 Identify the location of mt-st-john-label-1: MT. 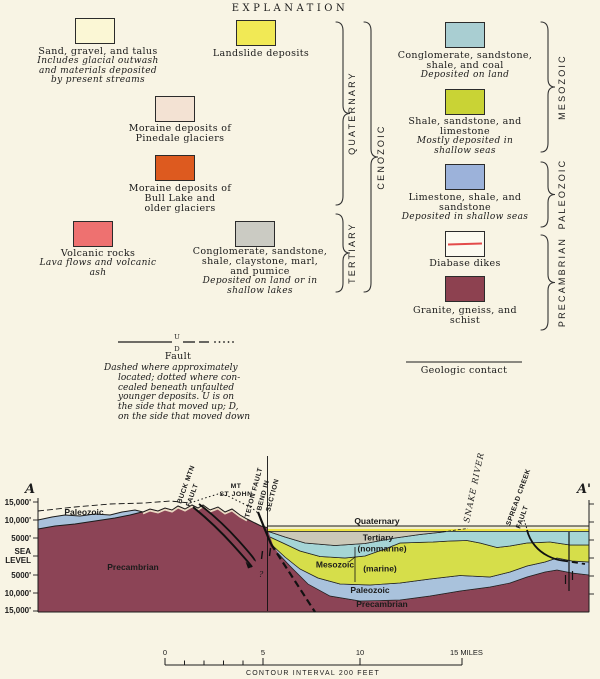
(236, 486).